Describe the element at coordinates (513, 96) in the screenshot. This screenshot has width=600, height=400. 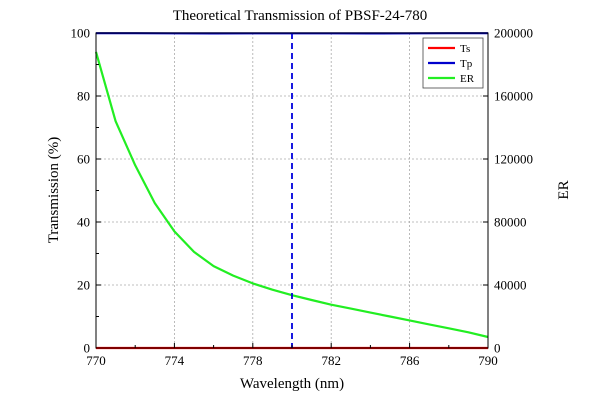
I see `y2-tick-label: 160000` at that location.